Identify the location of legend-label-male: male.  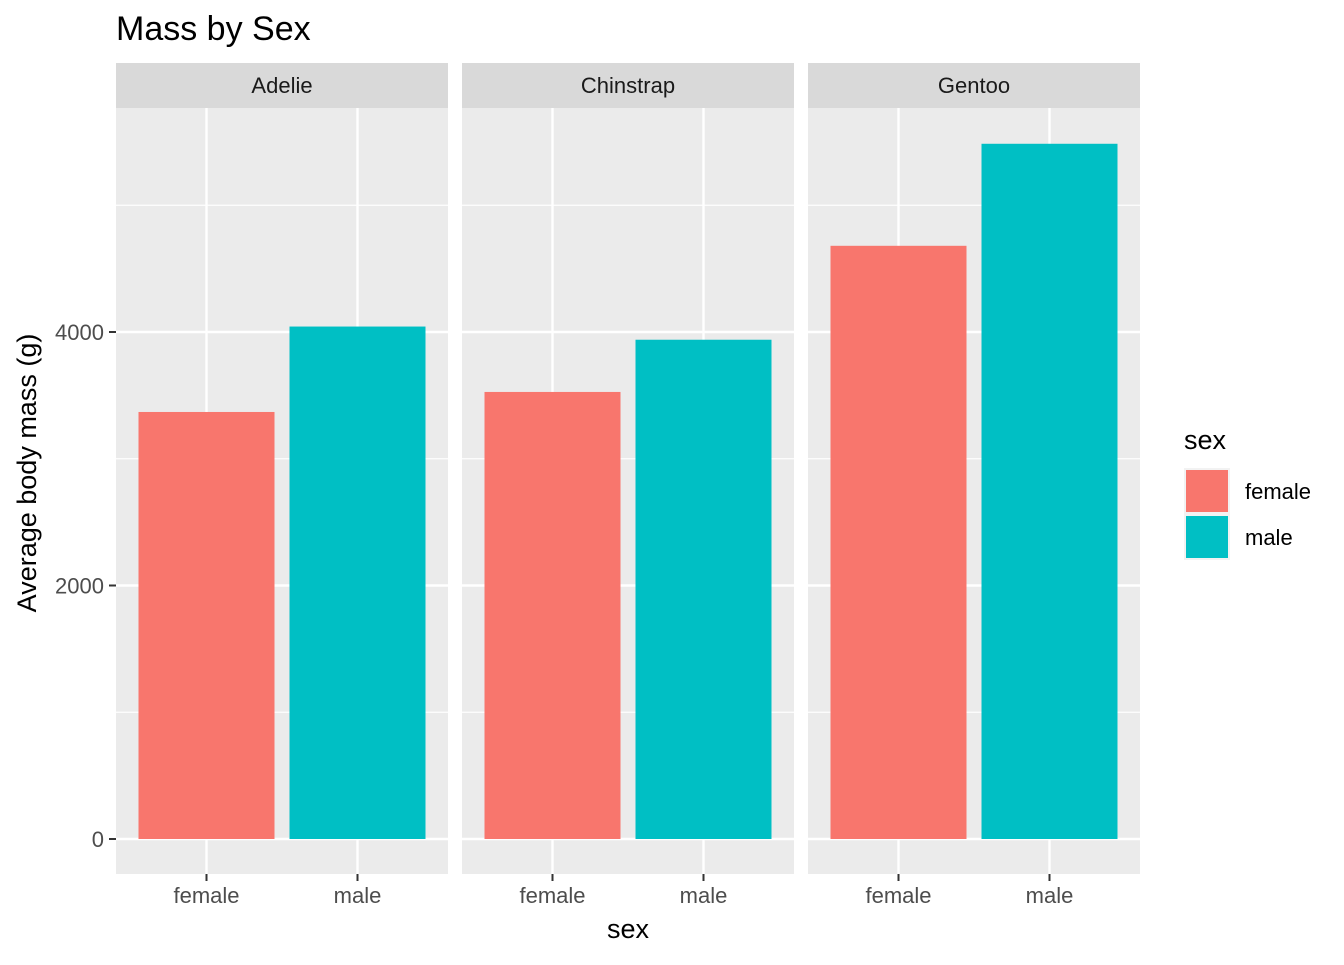
(1269, 537).